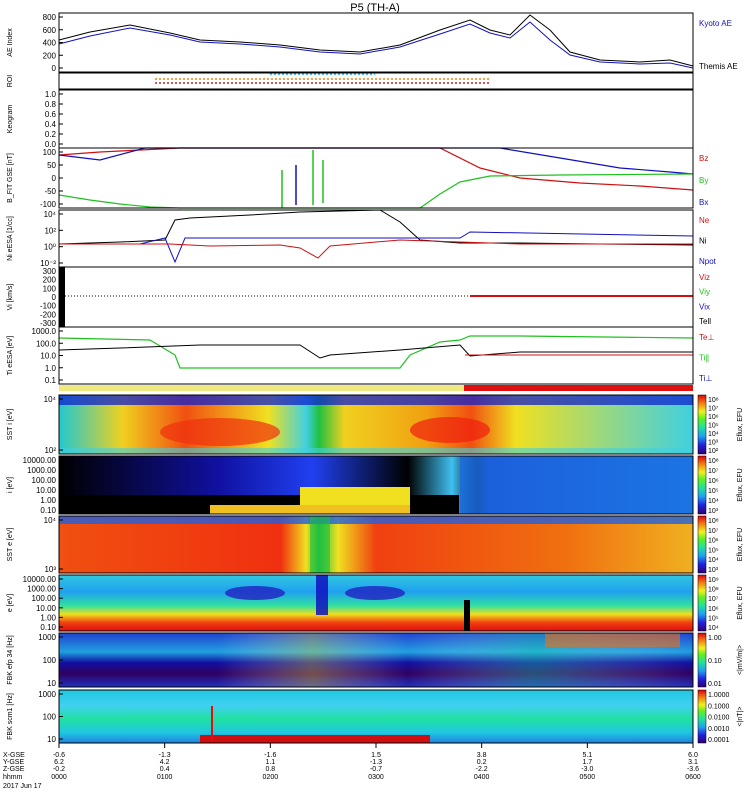 The height and width of the screenshot is (800, 750). What do you see at coordinates (48, 323) in the screenshot?
I see `ytick-vi: -300` at bounding box center [48, 323].